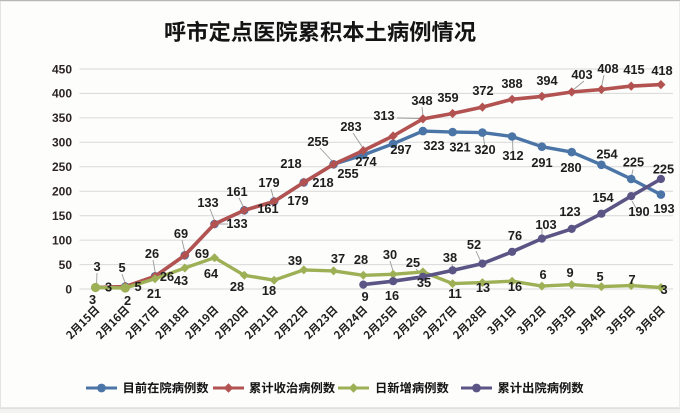  What do you see at coordinates (638, 211) in the screenshot?
I see `svg-text: 190` at bounding box center [638, 211].